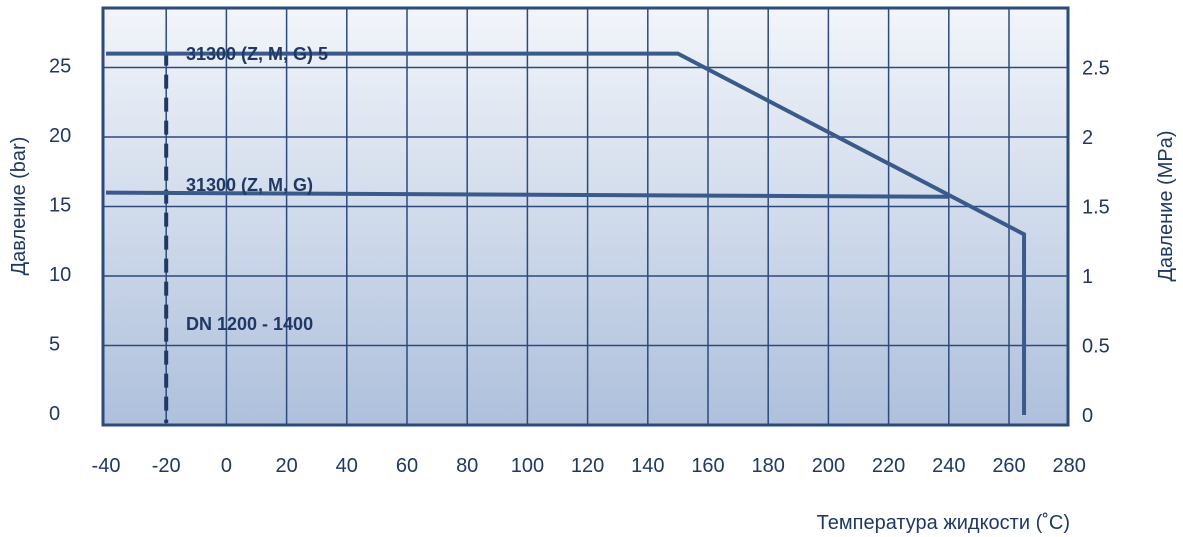 Image resolution: width=1183 pixels, height=537 pixels. What do you see at coordinates (467, 466) in the screenshot?
I see `x-tick-label: 80` at bounding box center [467, 466].